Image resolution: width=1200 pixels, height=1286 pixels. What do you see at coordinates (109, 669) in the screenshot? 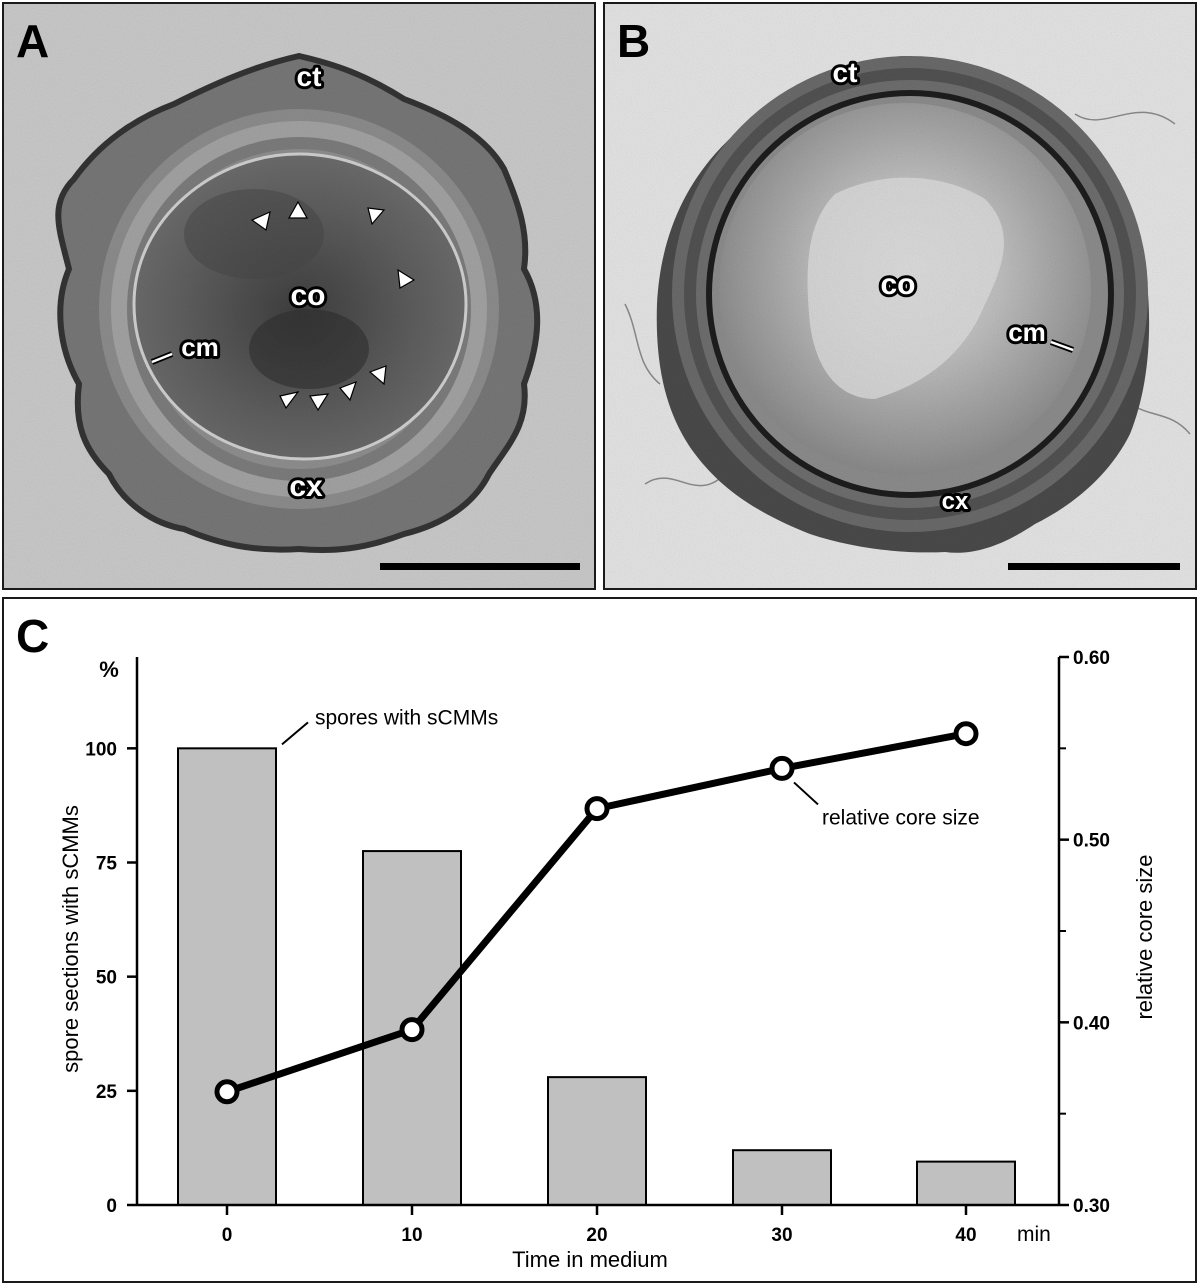
I see `y-unit-label: %` at bounding box center [109, 669].